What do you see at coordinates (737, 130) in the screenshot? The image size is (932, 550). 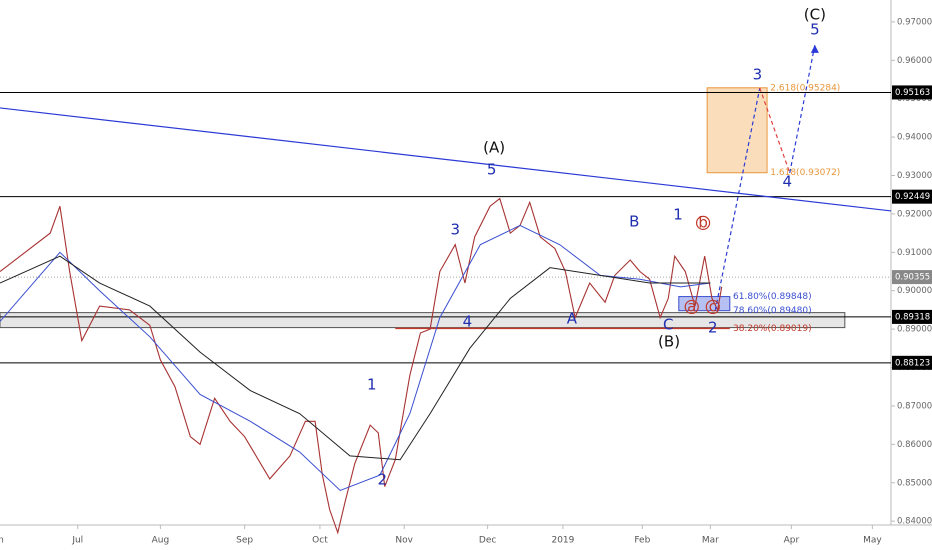 I see `target-zone` at bounding box center [737, 130].